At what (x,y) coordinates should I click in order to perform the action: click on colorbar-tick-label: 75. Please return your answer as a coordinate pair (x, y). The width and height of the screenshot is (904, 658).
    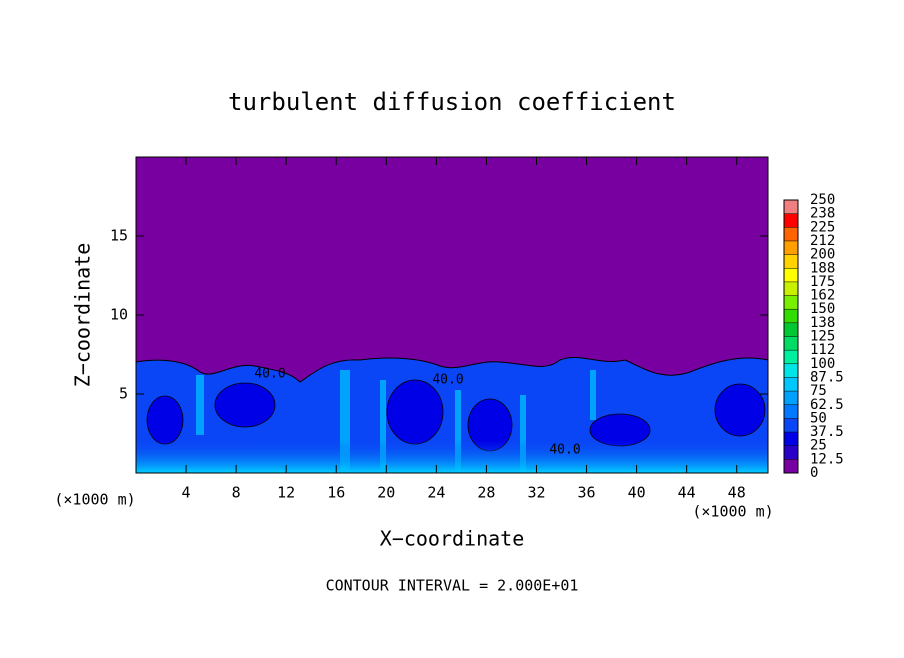
    Looking at the image, I should click on (818, 391).